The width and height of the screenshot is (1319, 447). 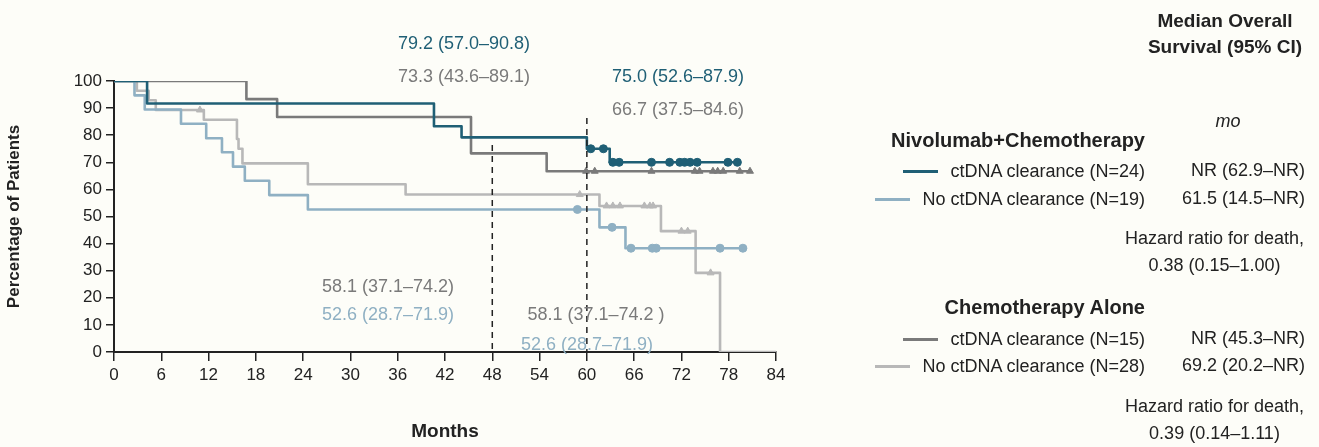 I want to click on legend-label: No ctDNA clearance (N=19), so click(x=1033, y=199).